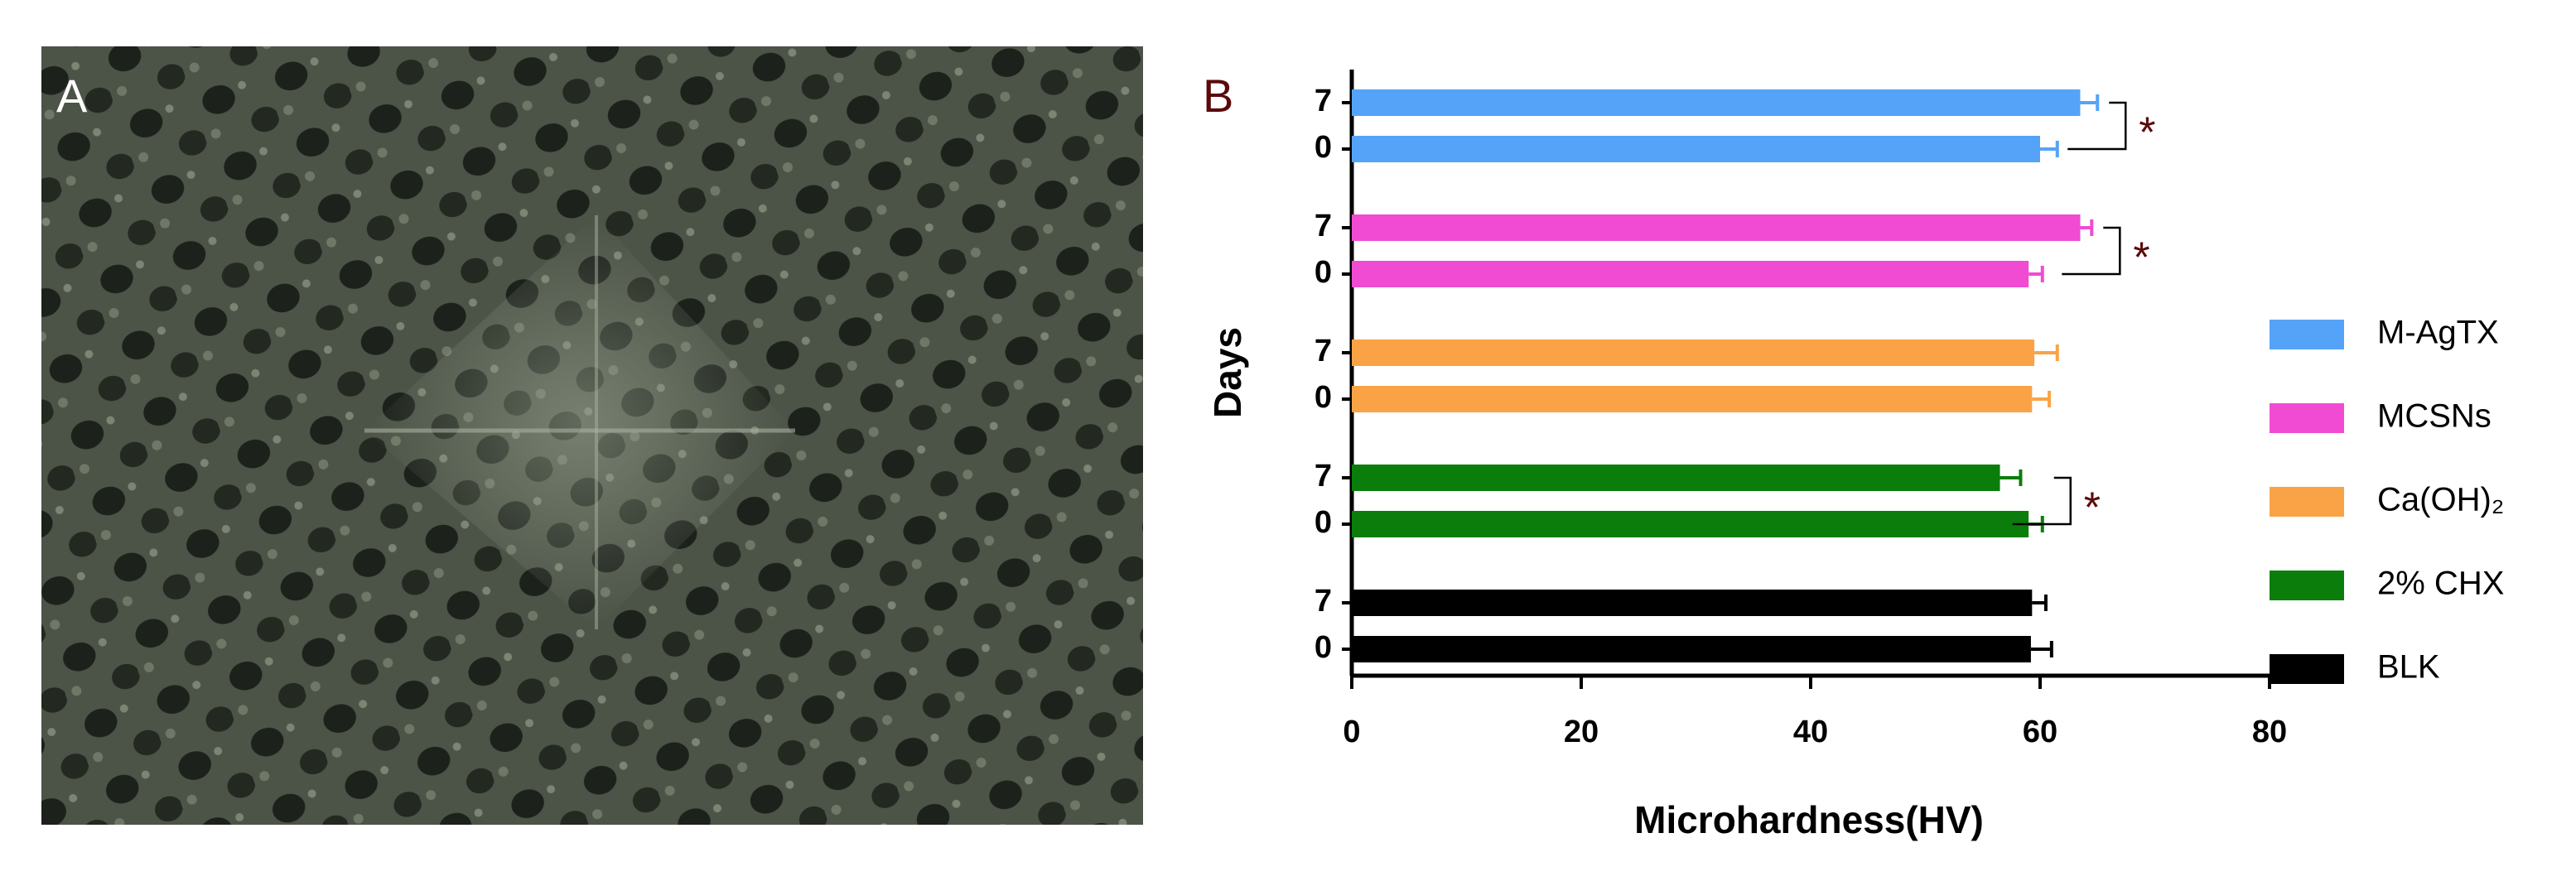  Describe the element at coordinates (1227, 373) in the screenshot. I see `y-axis-title: Days` at that location.